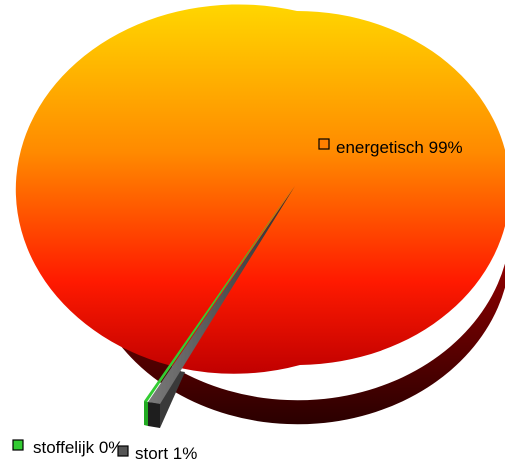 The height and width of the screenshot is (464, 505). What do you see at coordinates (221, 295) in the screenshot?
I see `slice-stort` at bounding box center [221, 295].